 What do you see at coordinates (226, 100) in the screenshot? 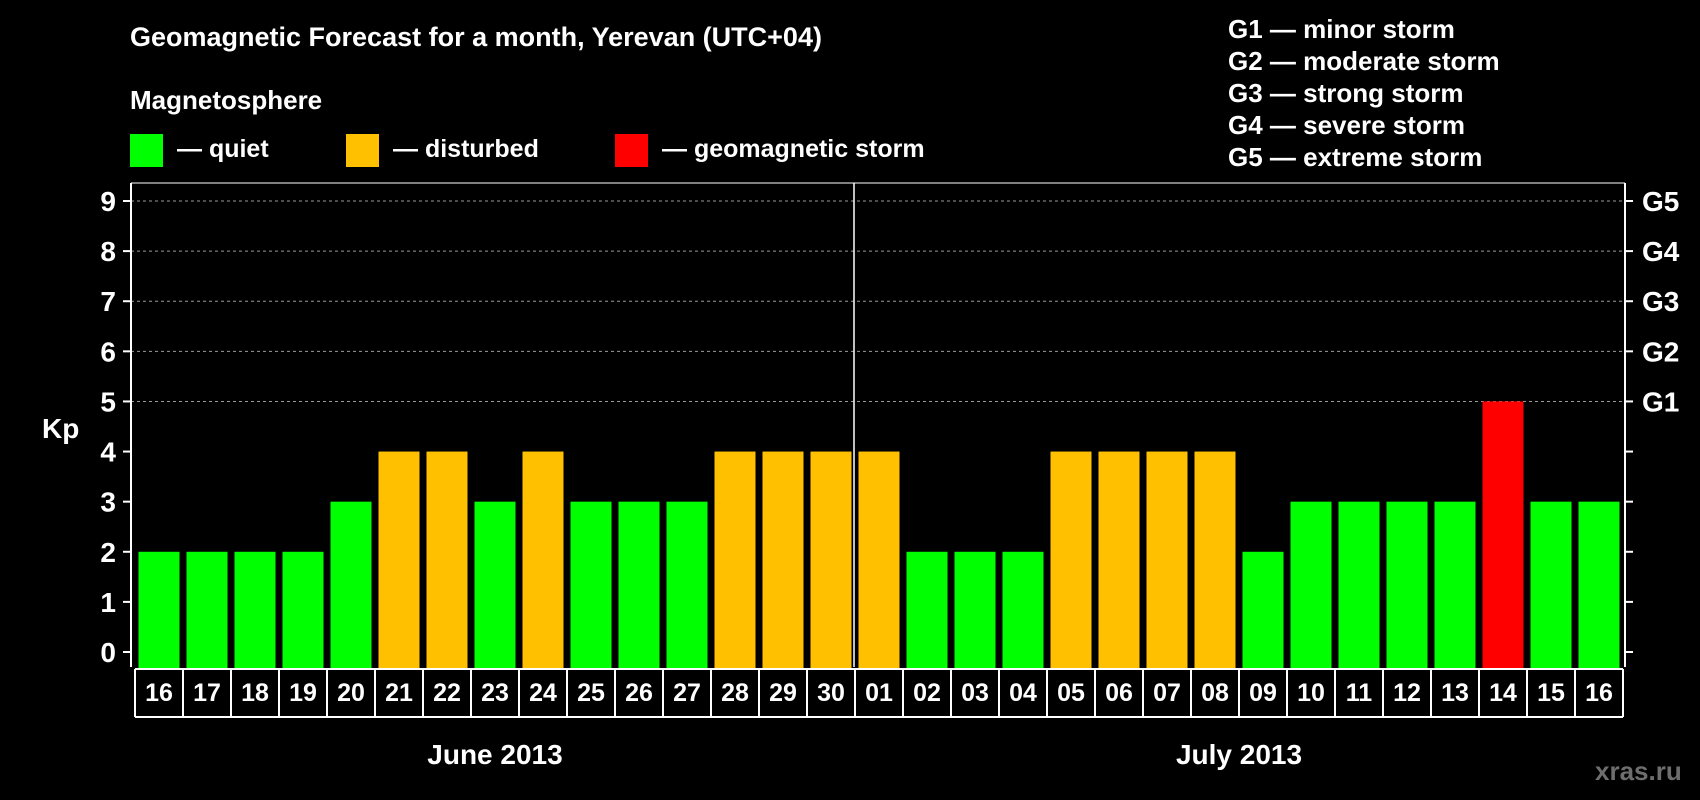
I see `legend-heading: Magnetosphere` at bounding box center [226, 100].